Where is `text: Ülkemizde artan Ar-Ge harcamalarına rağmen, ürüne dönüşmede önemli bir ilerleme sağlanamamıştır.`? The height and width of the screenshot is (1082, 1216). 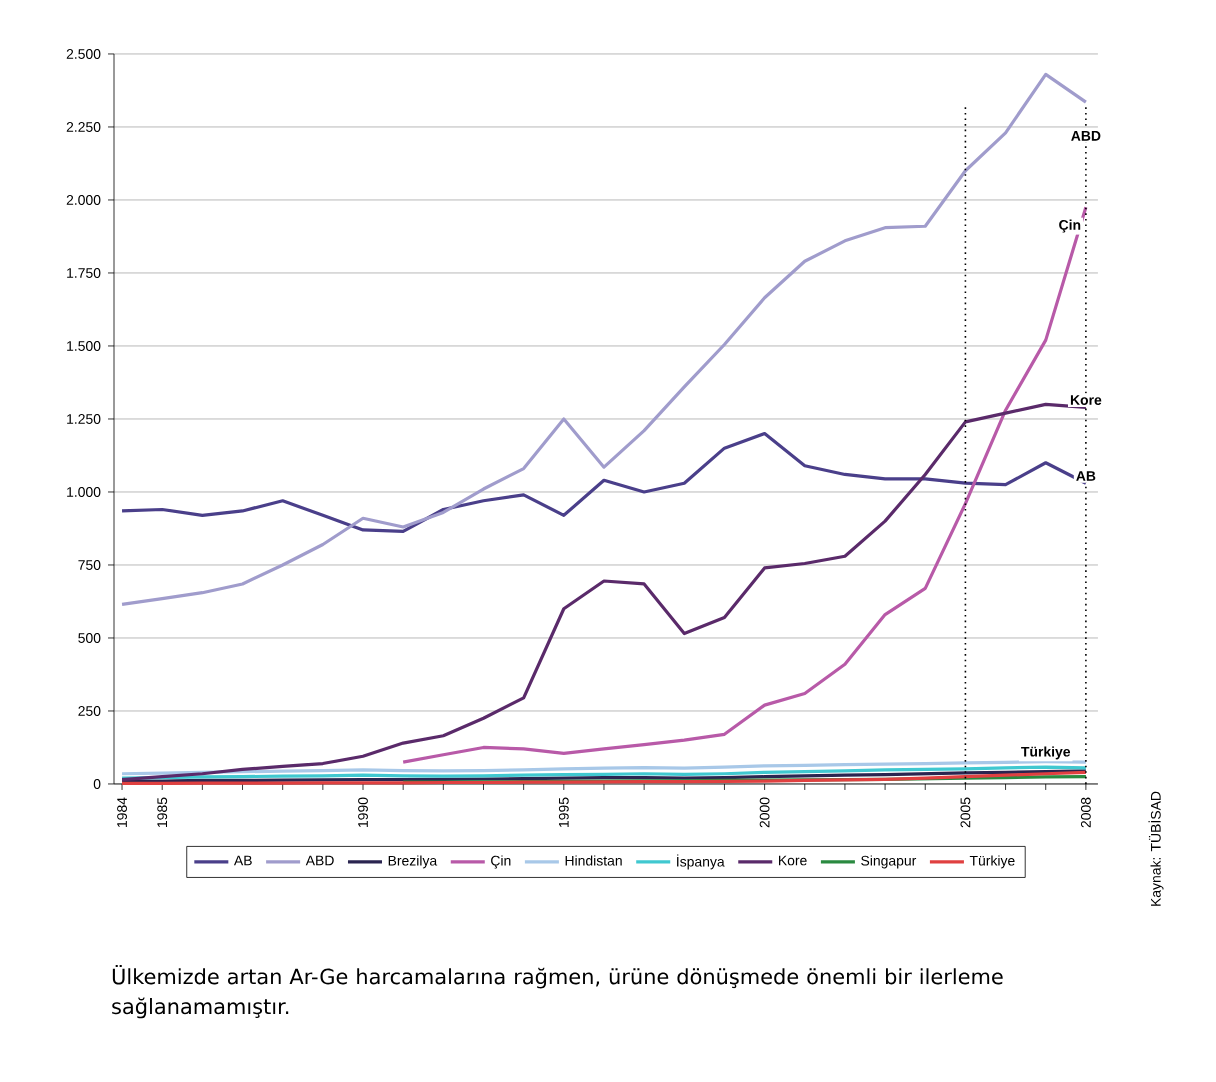
text: Ülkemizde artan Ar-Ge harcamalarına rağmen, ürüne dönüşmede önemli bir ilerleme sağlanamamıştır. is located at coordinates (557, 992).